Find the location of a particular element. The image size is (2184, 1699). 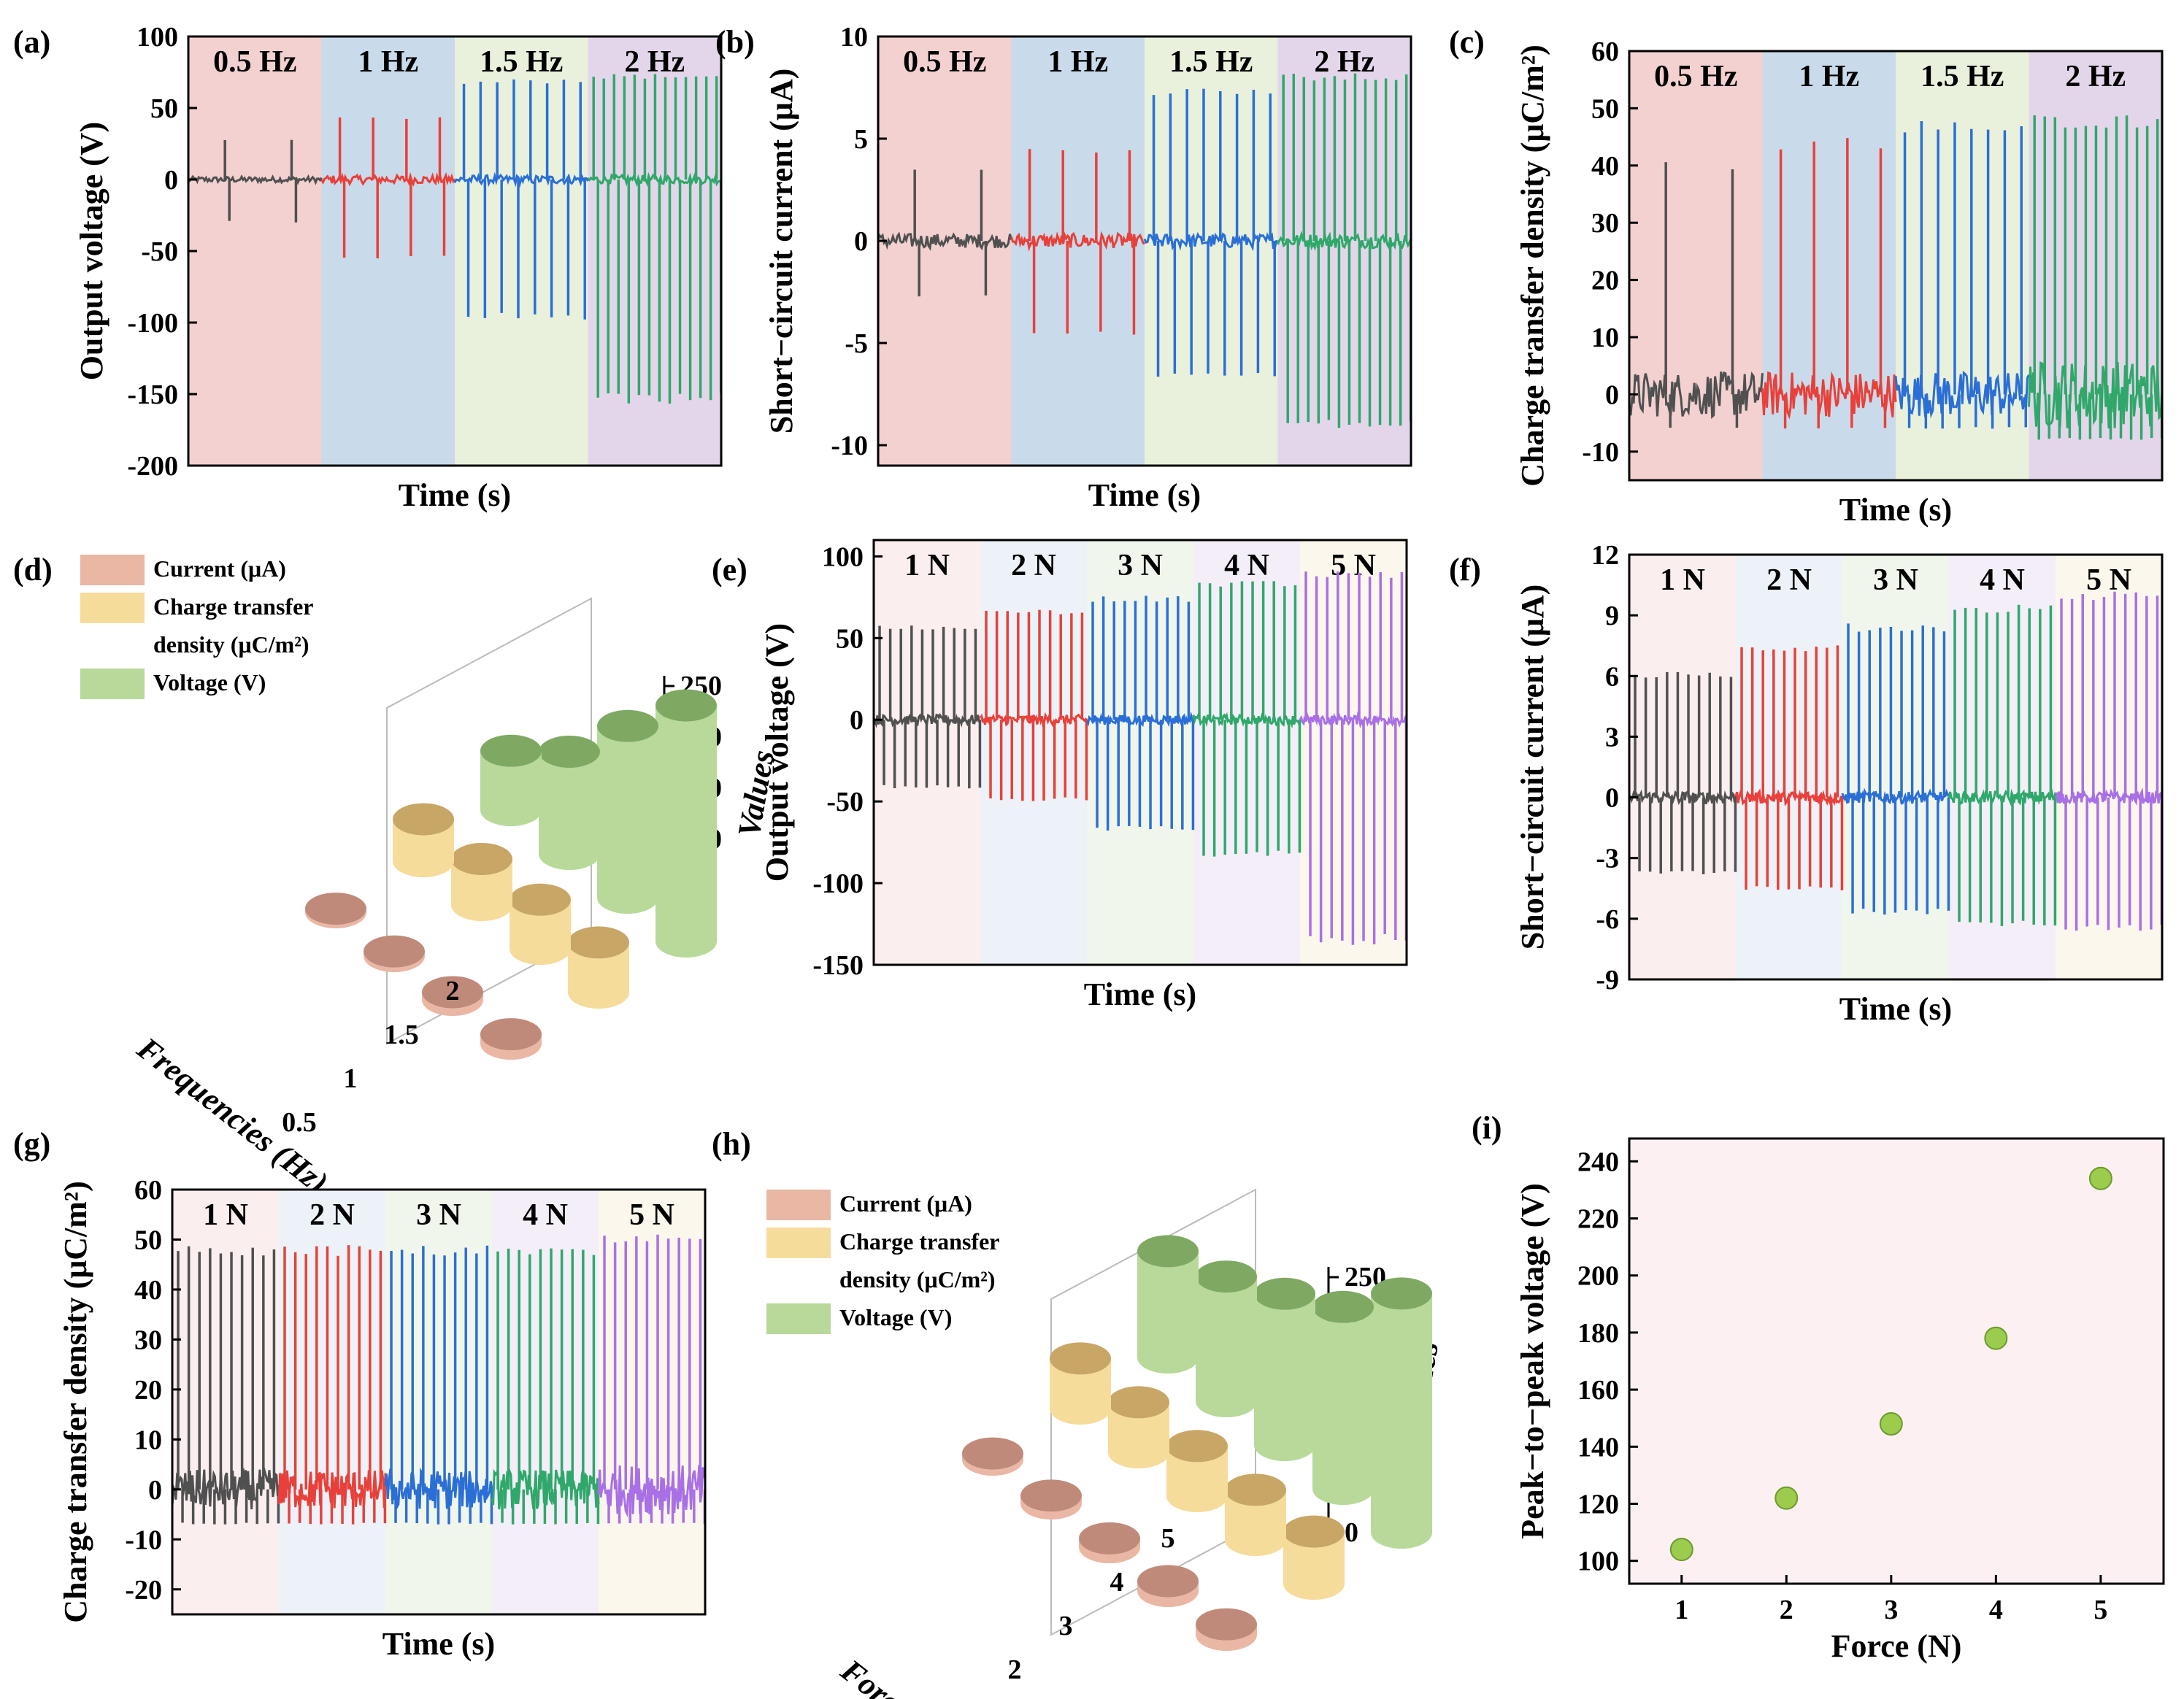

x-tick-label: 2 is located at coordinates (1786, 1610).